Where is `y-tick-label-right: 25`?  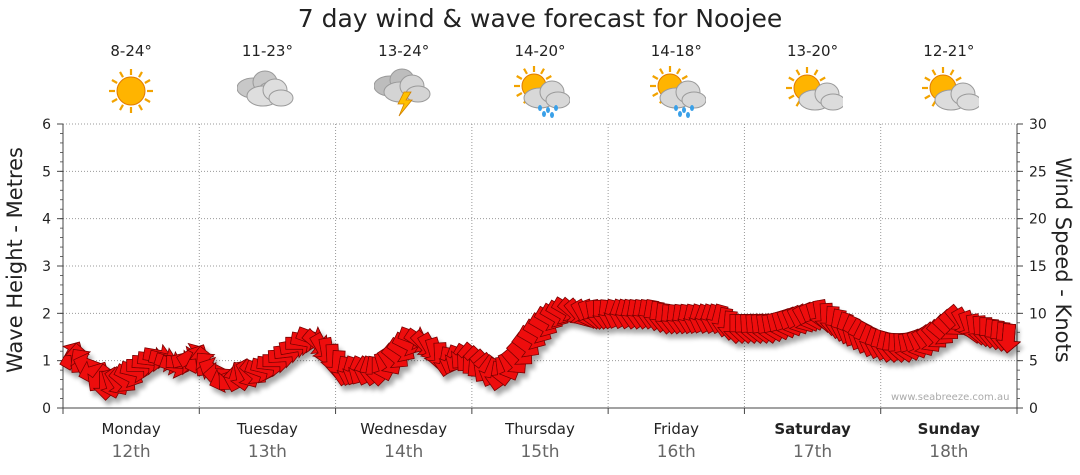 y-tick-label-right: 25 is located at coordinates (1038, 172).